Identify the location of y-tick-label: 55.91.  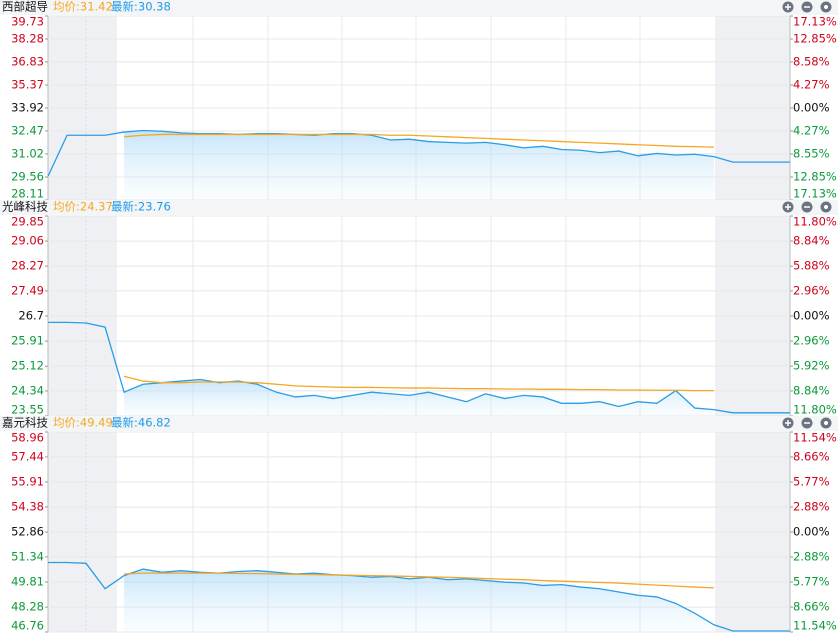
(27, 482).